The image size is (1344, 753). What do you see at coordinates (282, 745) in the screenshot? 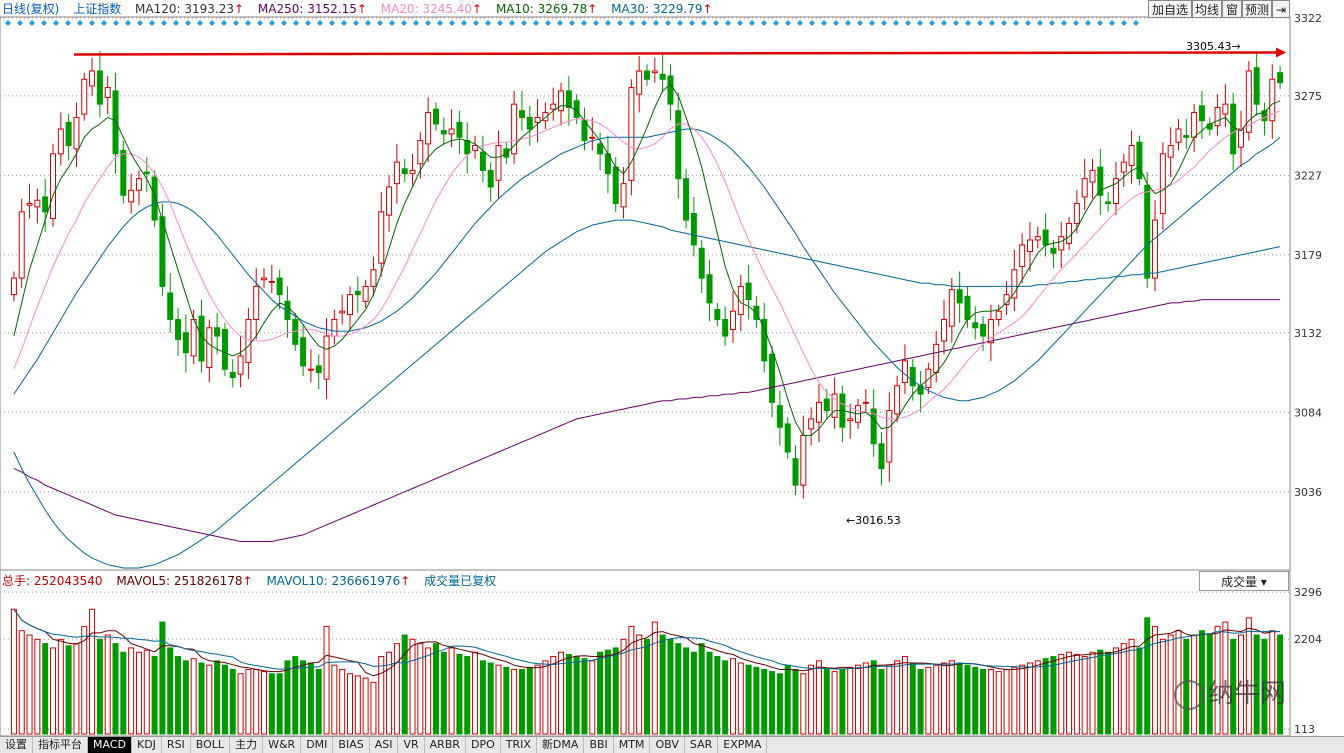
I see `tab-7: W&R` at bounding box center [282, 745].